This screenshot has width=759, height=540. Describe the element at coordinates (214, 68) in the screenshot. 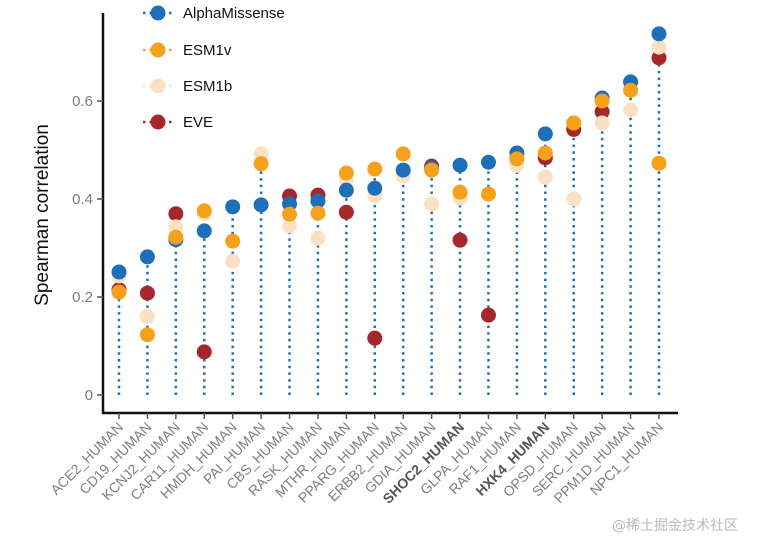

I see `legend: AlphaMissense ESM1v ESM1b EVE` at that location.